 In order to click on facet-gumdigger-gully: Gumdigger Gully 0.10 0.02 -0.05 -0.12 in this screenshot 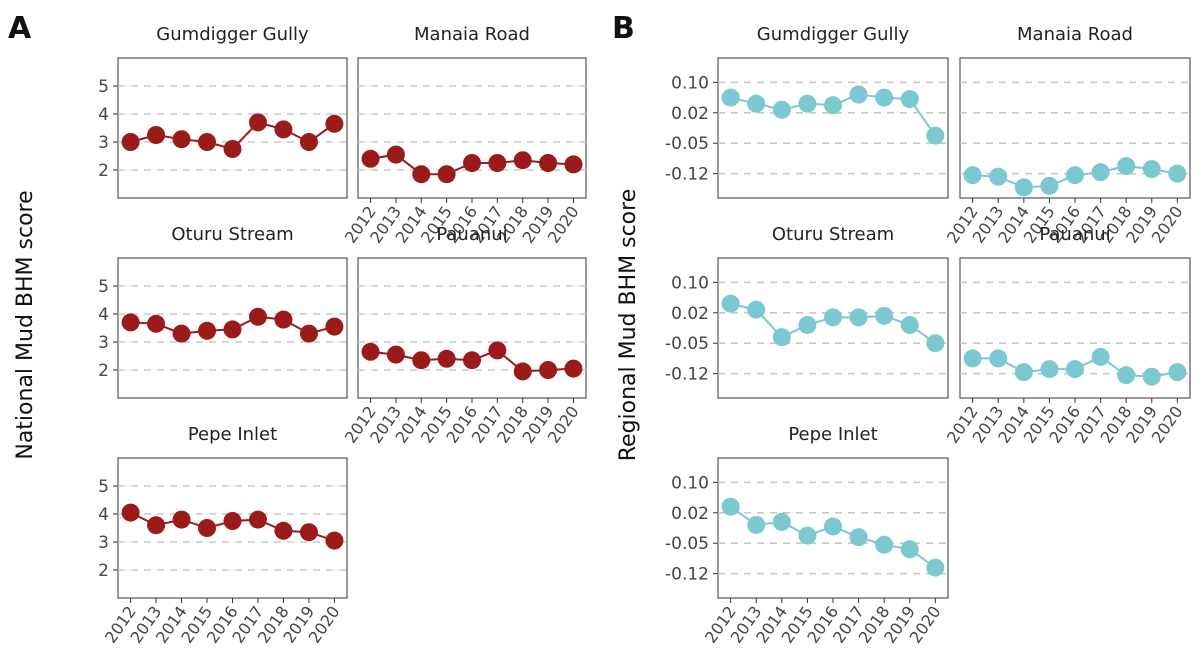, I will do `click(807, 111)`.